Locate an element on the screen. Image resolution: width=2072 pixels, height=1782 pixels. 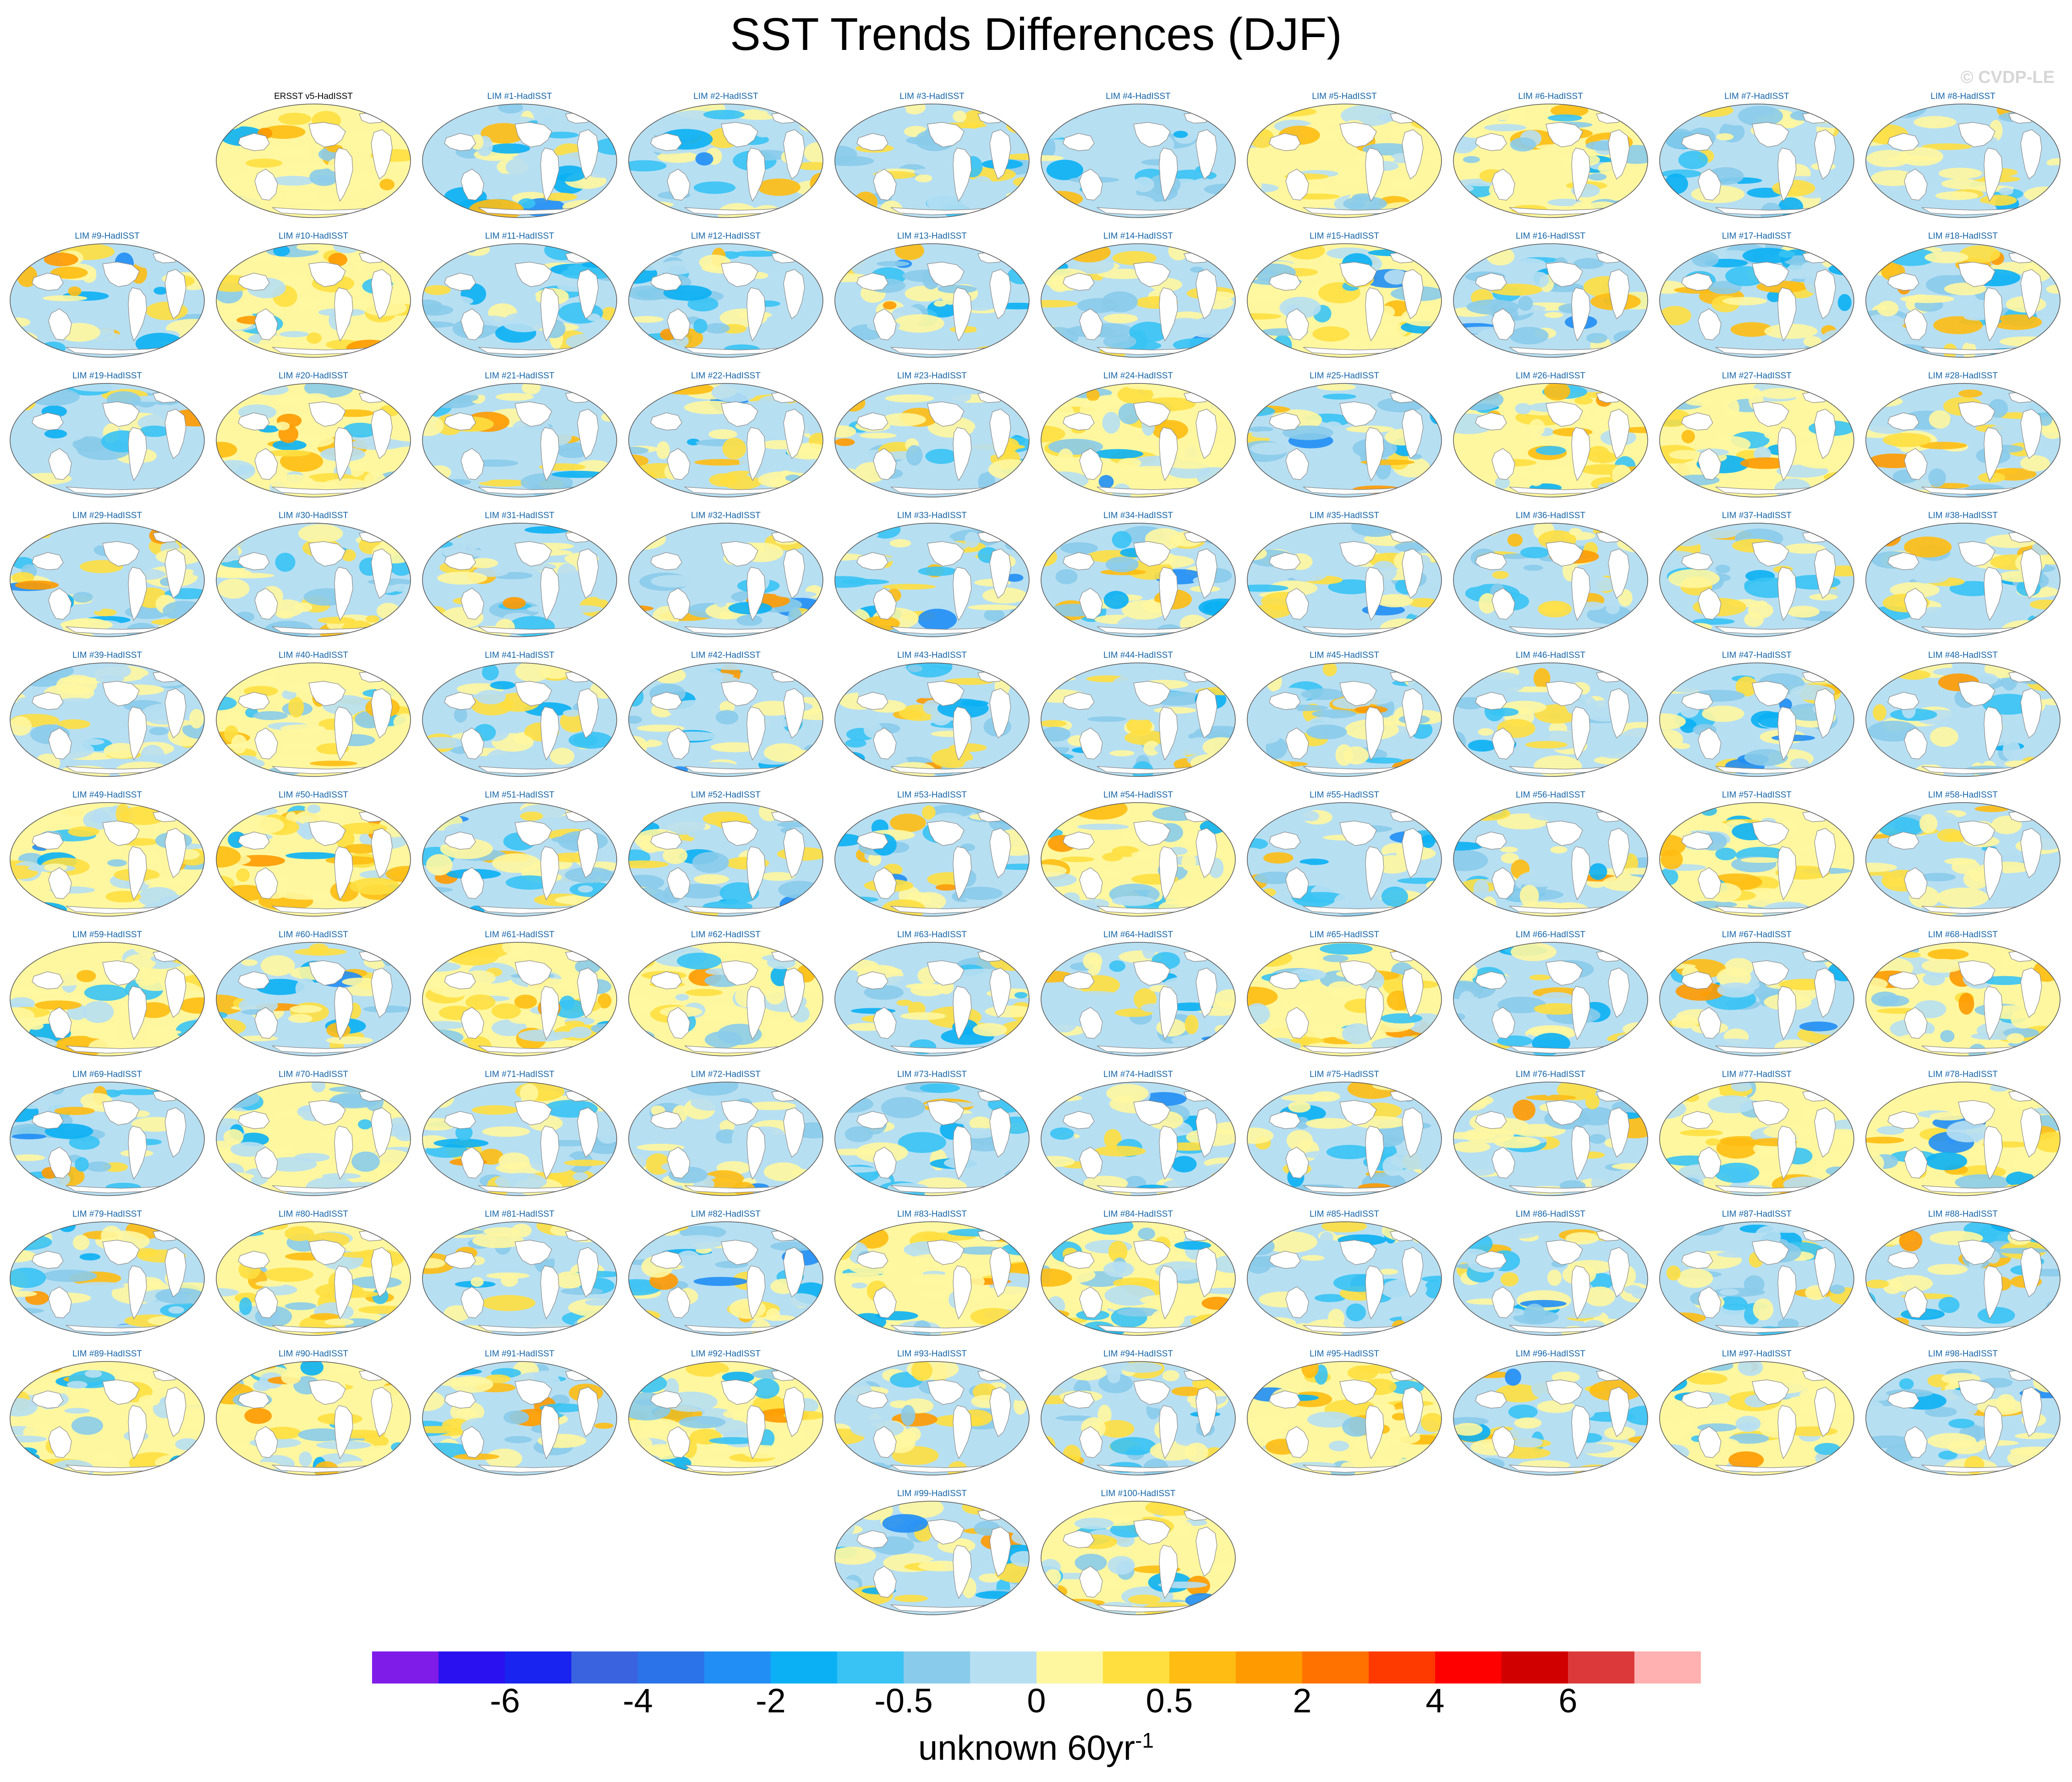
panel-title: LIM #14-HadISST is located at coordinates (1138, 236).